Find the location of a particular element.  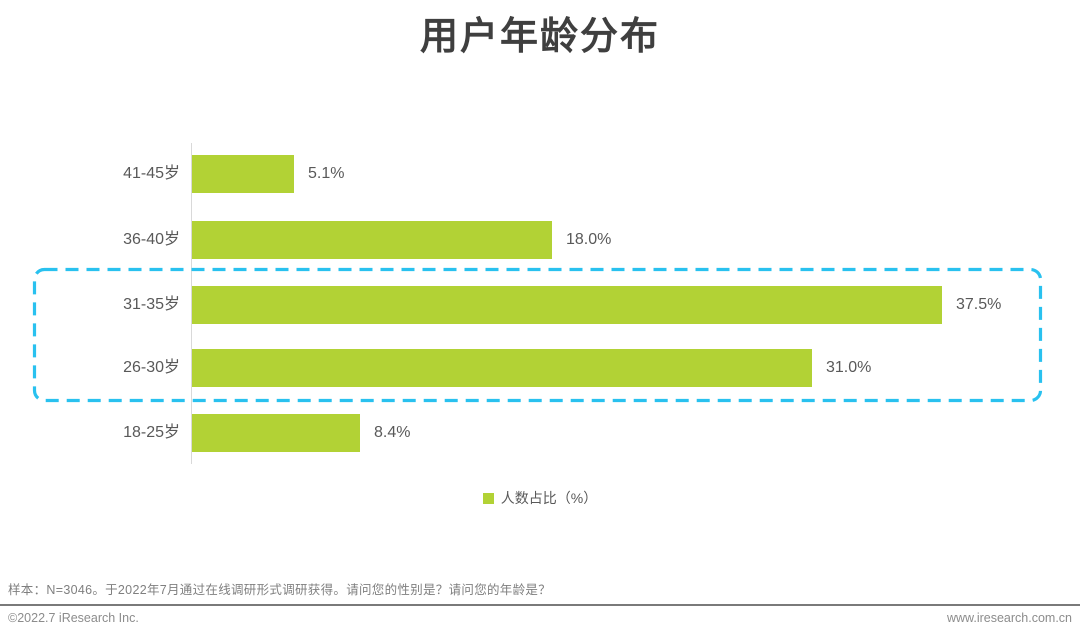

legend: 人数占比（%） is located at coordinates (540, 498).